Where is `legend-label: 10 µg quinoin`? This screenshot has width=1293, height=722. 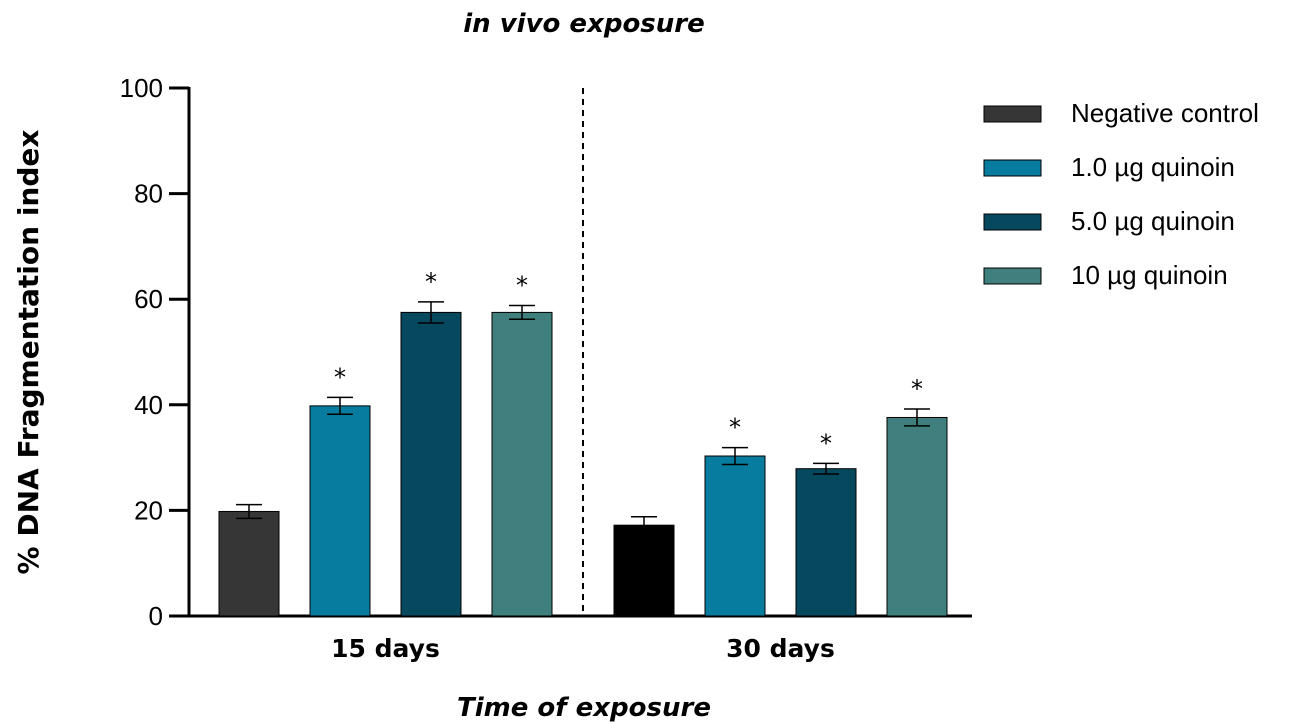
legend-label: 10 µg quinoin is located at coordinates (1149, 275).